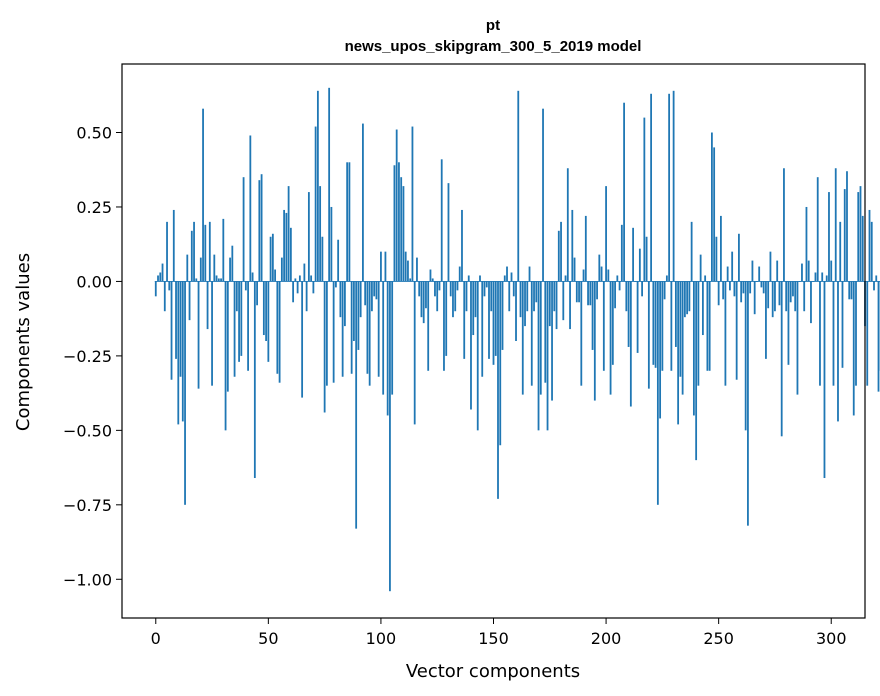  I want to click on x-tick-label: 150, so click(493, 638).